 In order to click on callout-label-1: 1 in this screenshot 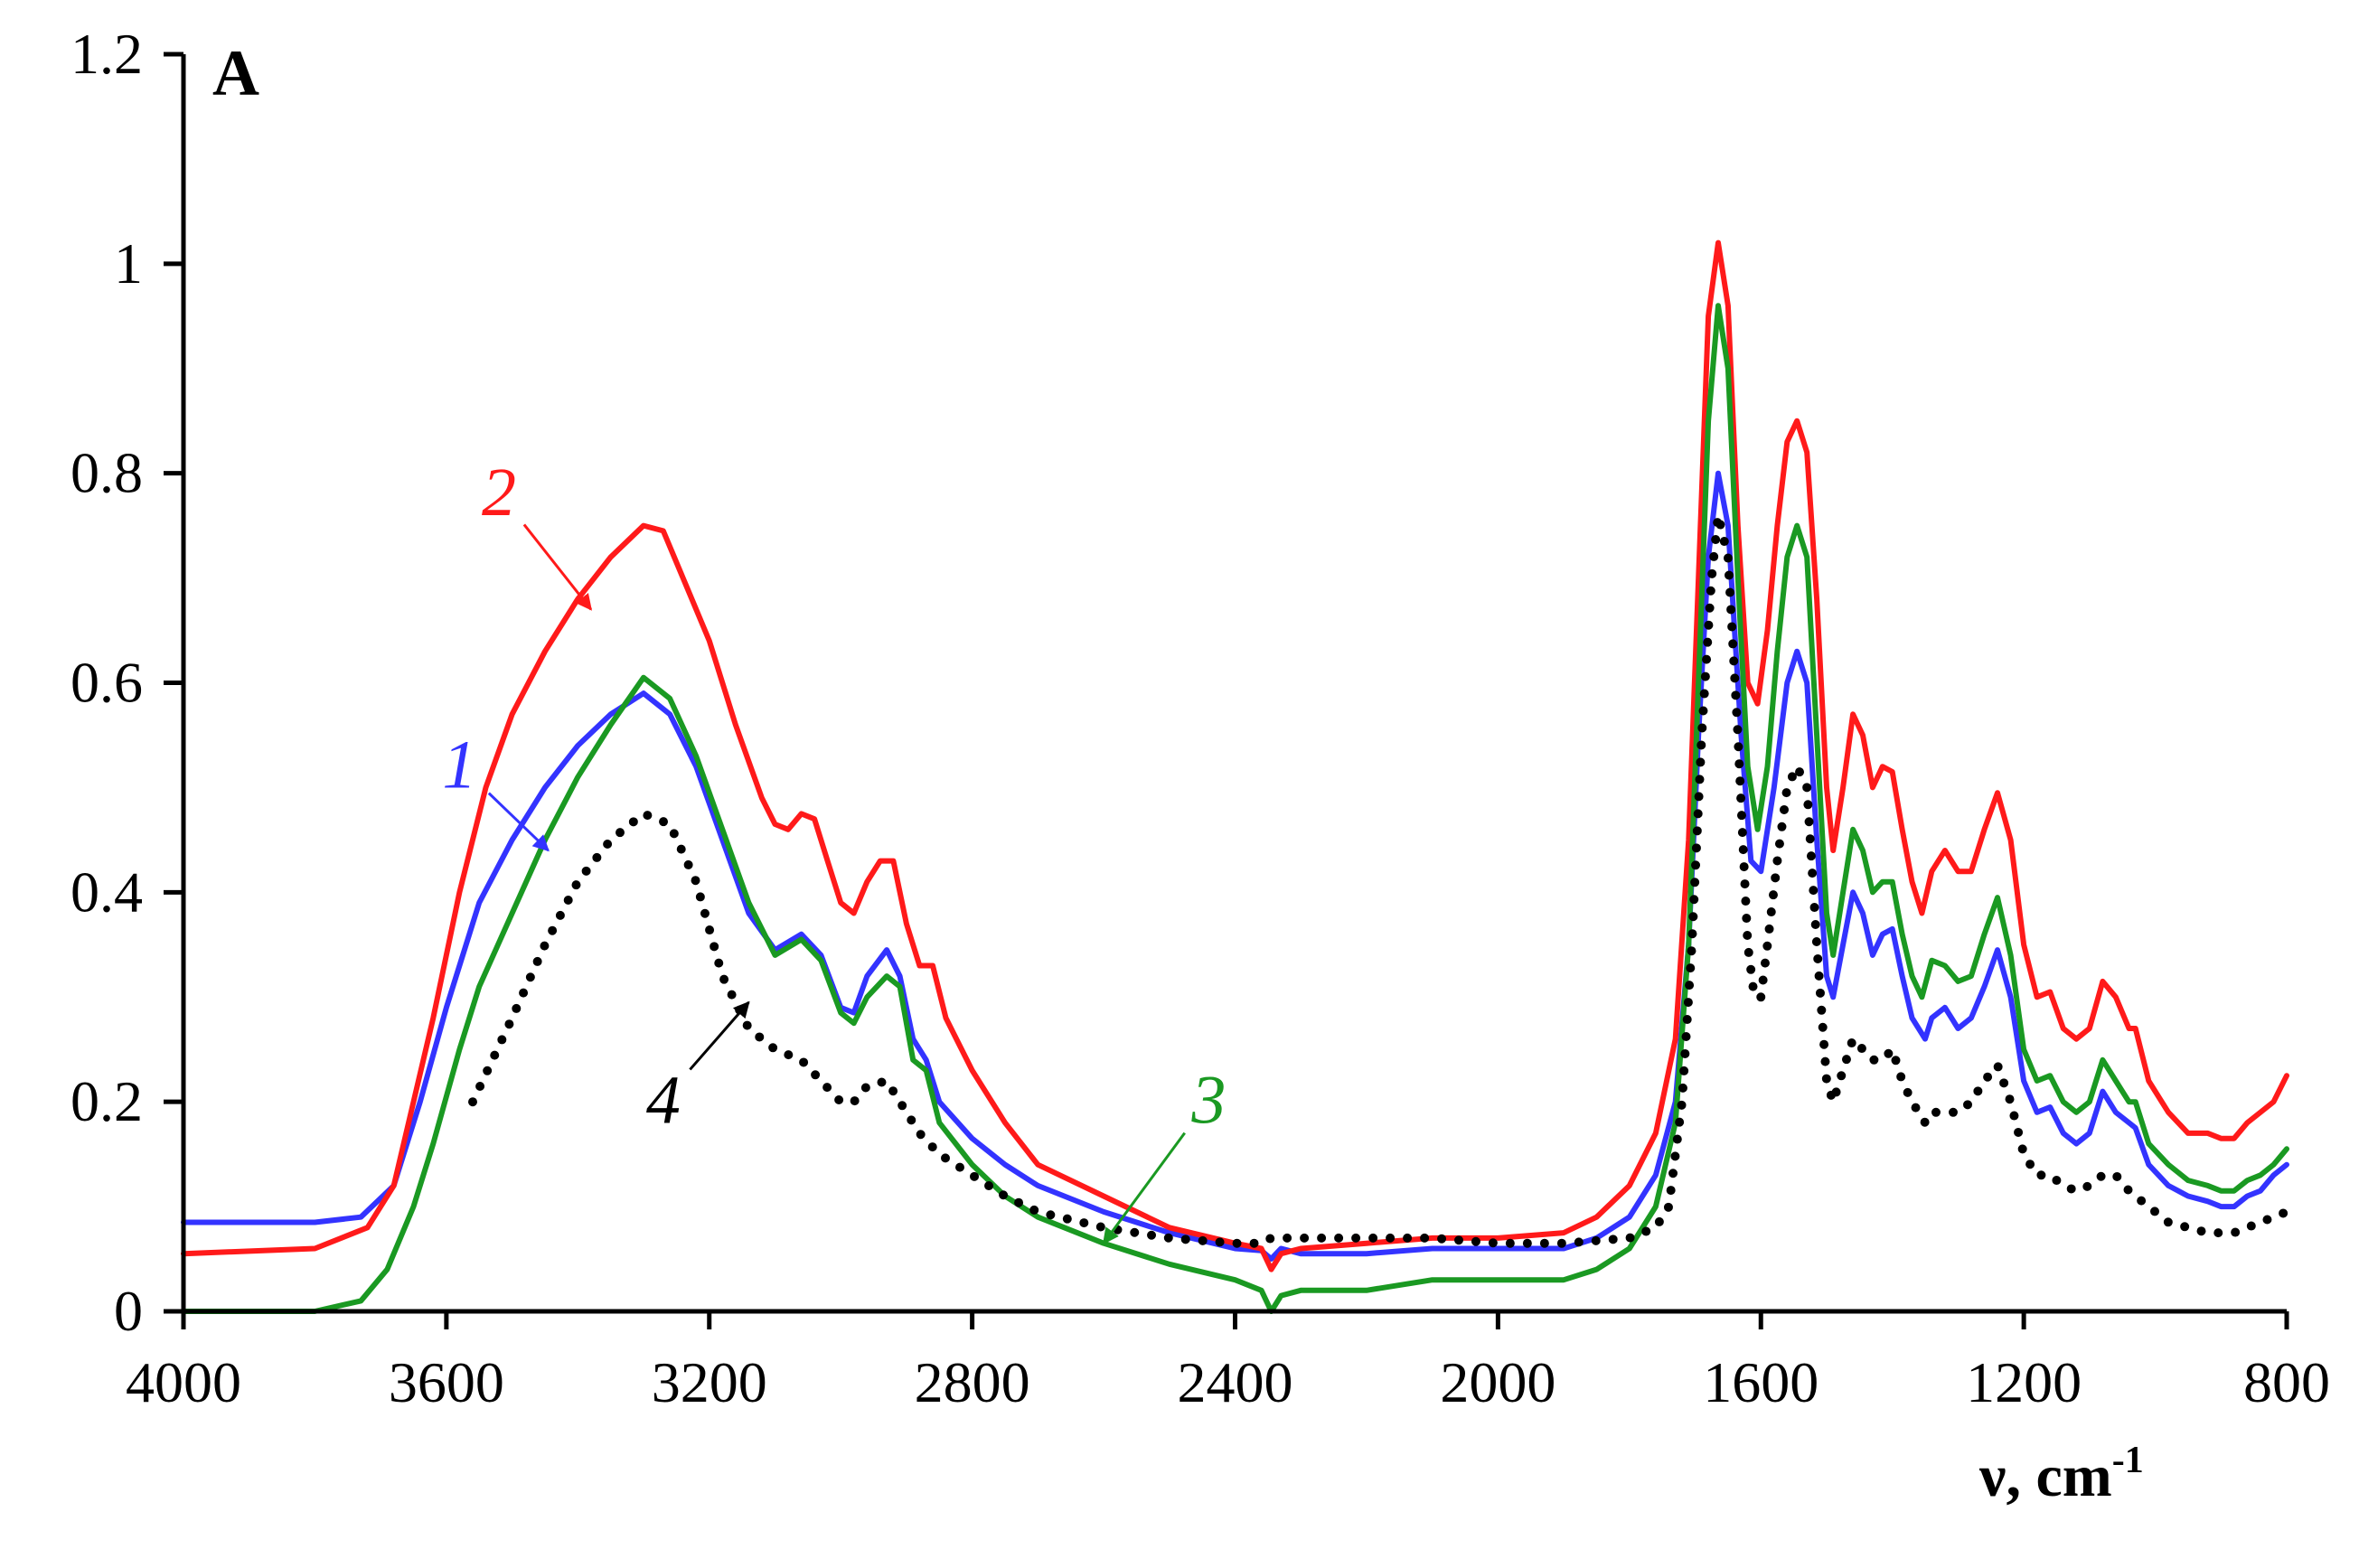, I will do `click(459, 765)`.